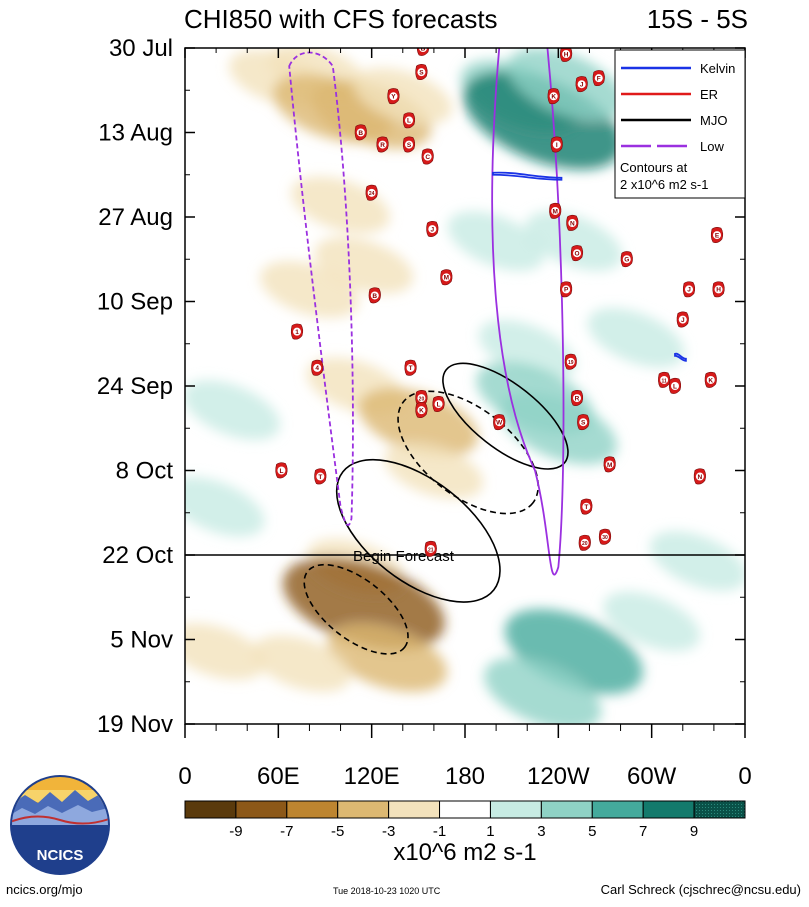 This screenshot has width=809, height=907. I want to click on storm-label: T, so click(320, 477).